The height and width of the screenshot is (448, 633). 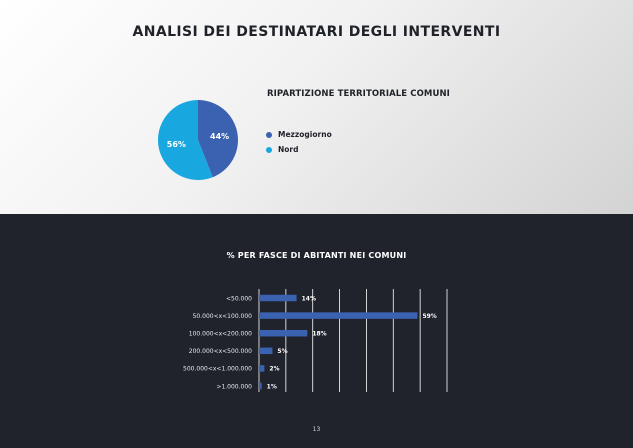 What do you see at coordinates (316, 32) in the screenshot?
I see `page-title: ANALISI DEI DESTINATARI DEGLI INTERVENTI` at bounding box center [316, 32].